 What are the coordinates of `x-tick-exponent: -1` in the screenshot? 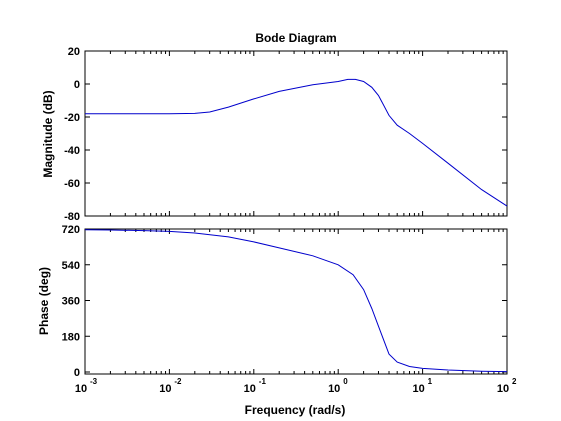 It's located at (263, 381).